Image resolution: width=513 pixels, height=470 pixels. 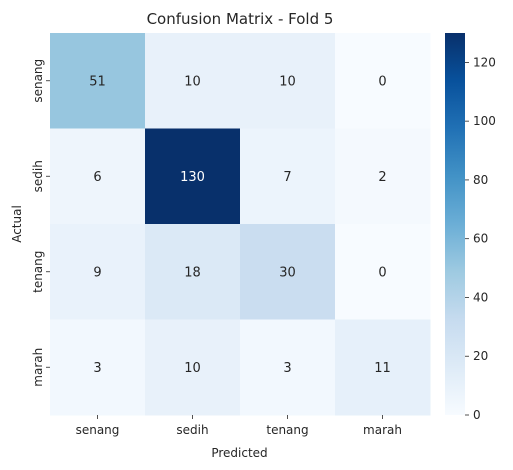 I want to click on y-axis-ticks: senang sedih tenang marah, so click(x=40, y=223).